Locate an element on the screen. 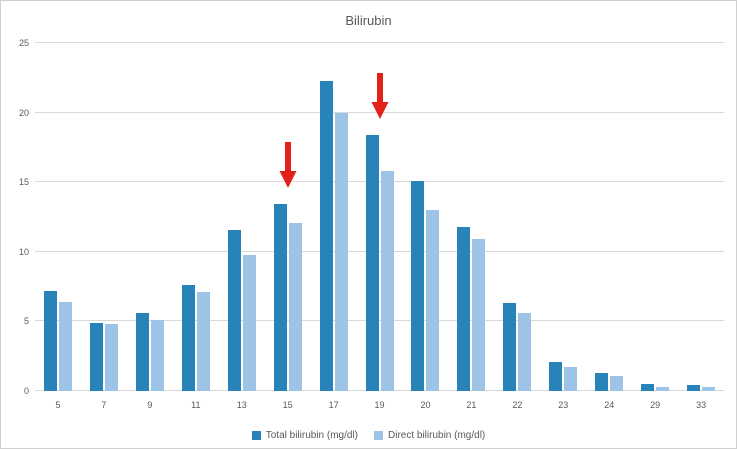 The width and height of the screenshot is (737, 449). x-tick-label: 5 is located at coordinates (58, 405).